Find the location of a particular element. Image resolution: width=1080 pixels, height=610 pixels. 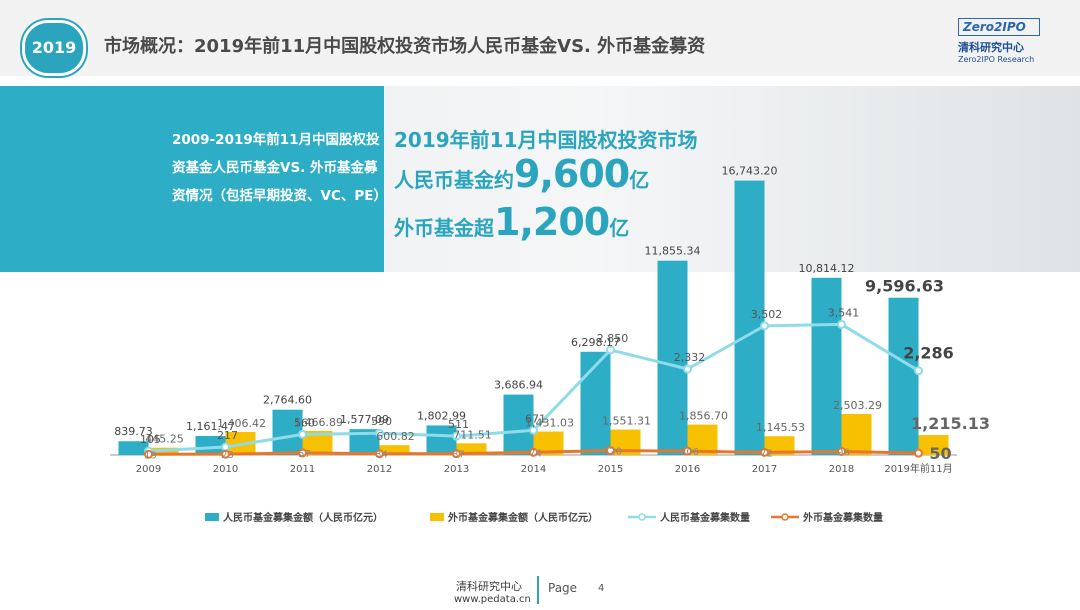

headline-foreign-pre: 外币基金超 is located at coordinates (444, 228).